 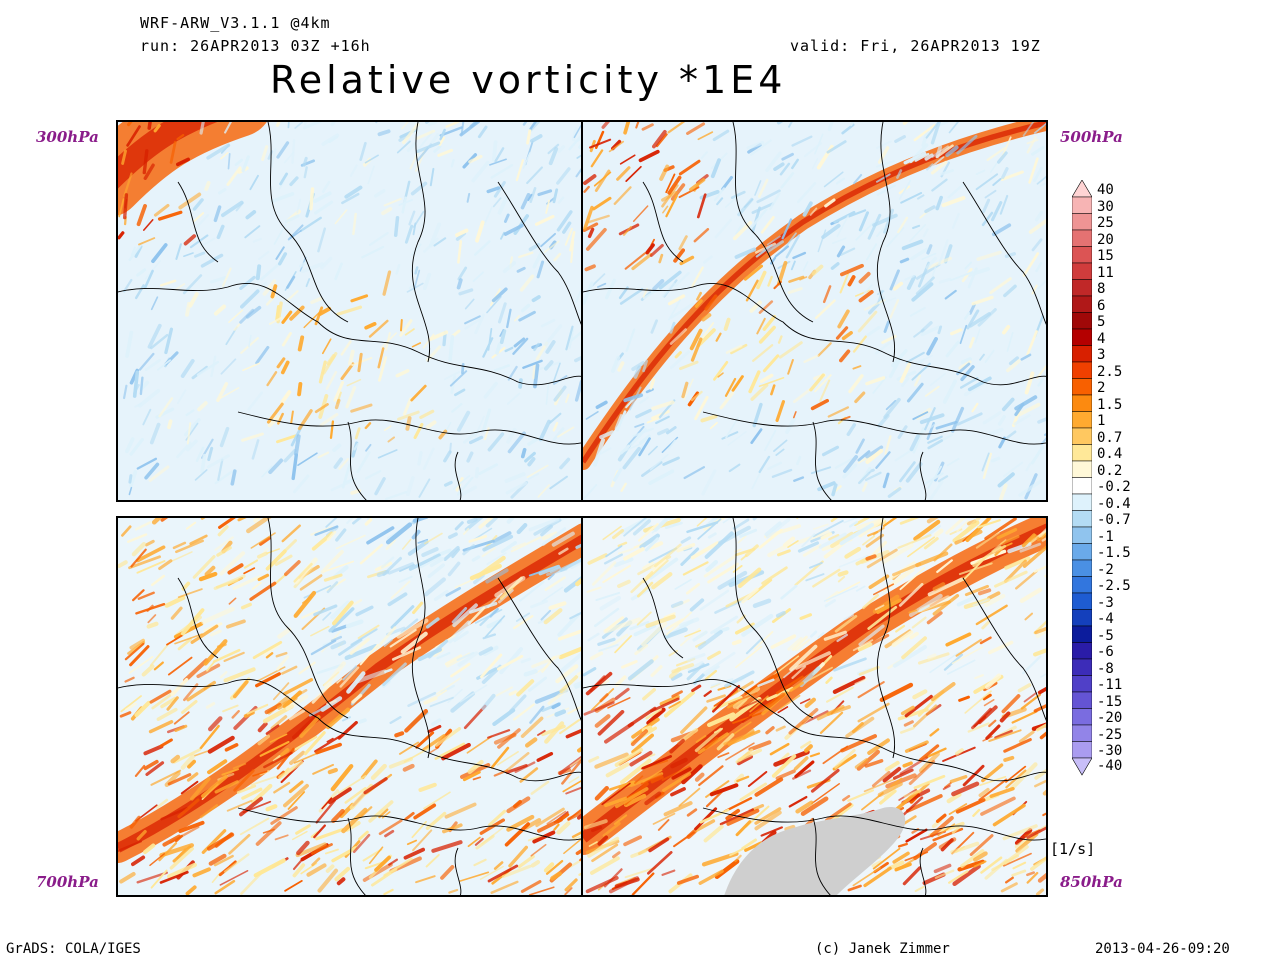 What do you see at coordinates (1105, 635) in the screenshot?
I see `colorbar-tick-label: -5` at bounding box center [1105, 635].